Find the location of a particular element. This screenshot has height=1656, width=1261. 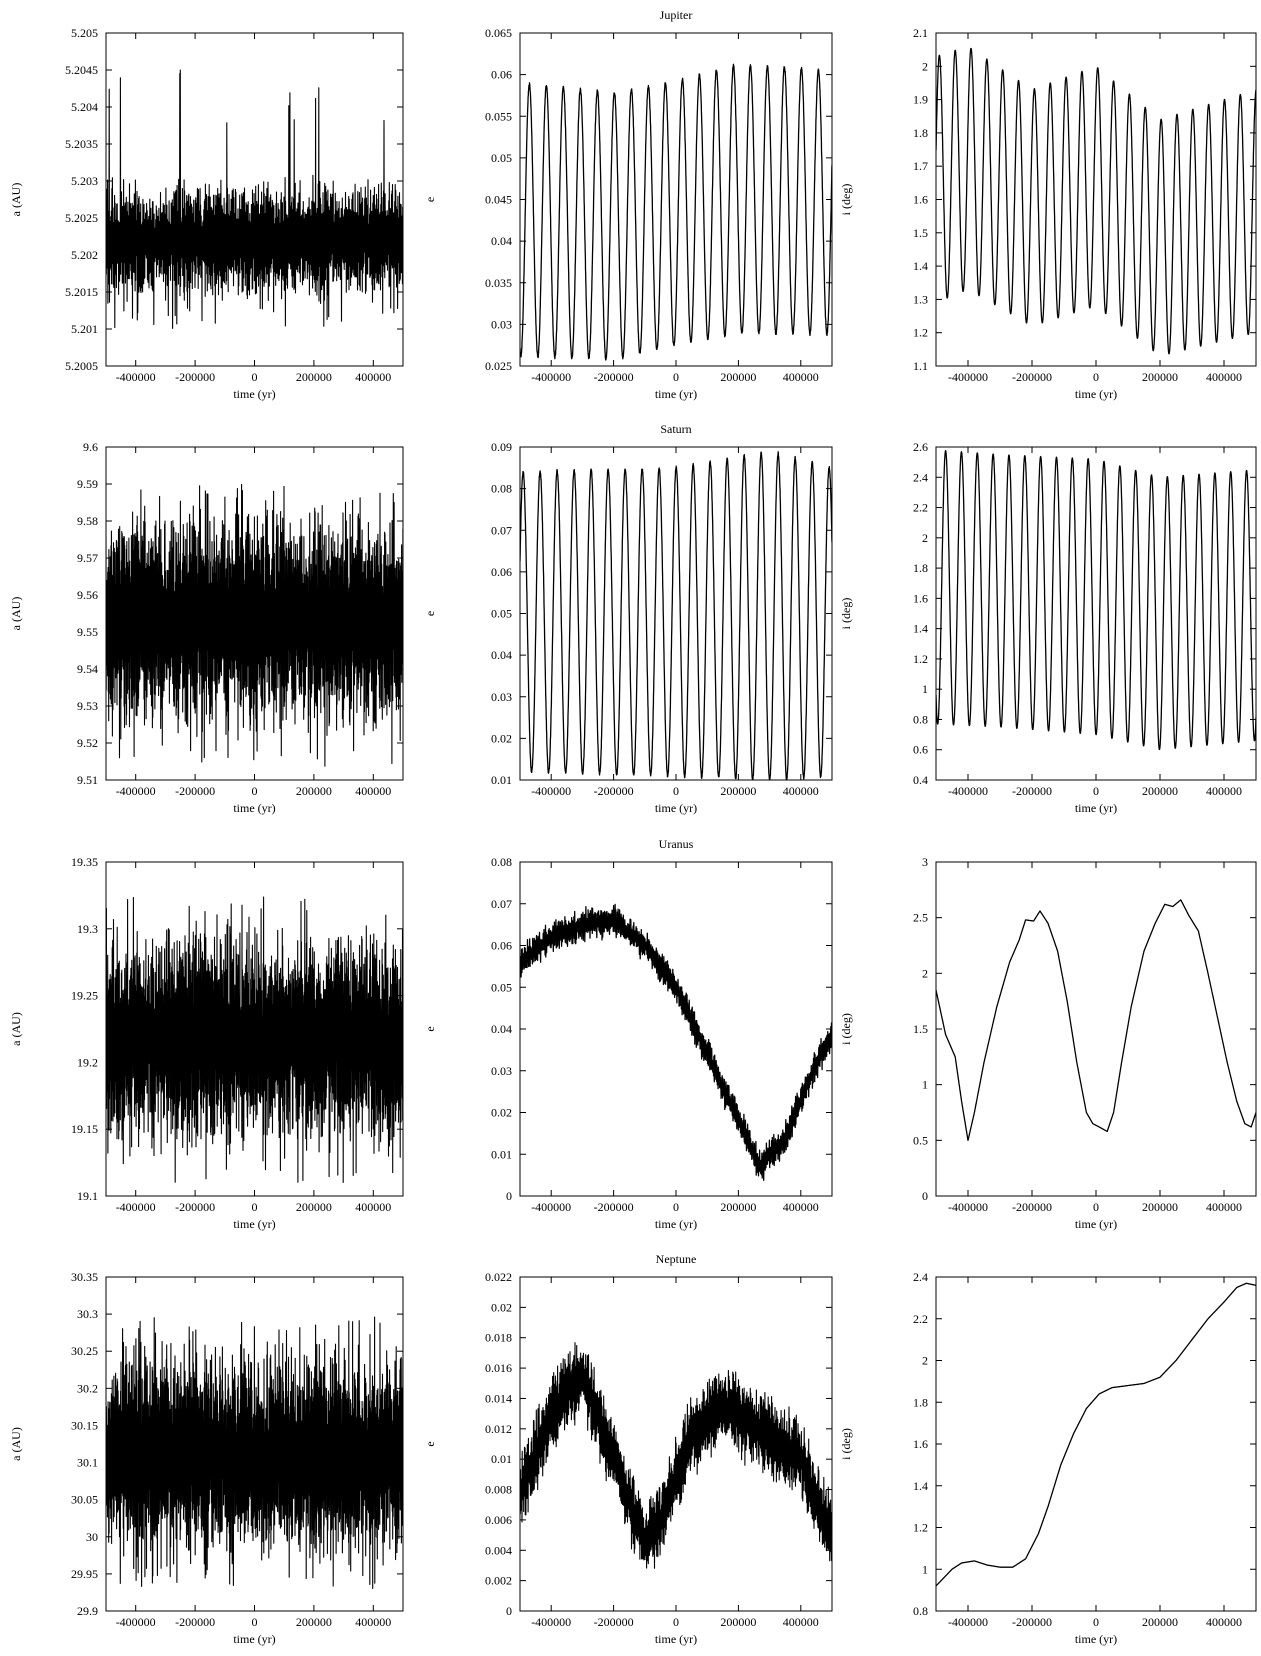

y-tick-label: 19.35 is located at coordinates (84, 862).